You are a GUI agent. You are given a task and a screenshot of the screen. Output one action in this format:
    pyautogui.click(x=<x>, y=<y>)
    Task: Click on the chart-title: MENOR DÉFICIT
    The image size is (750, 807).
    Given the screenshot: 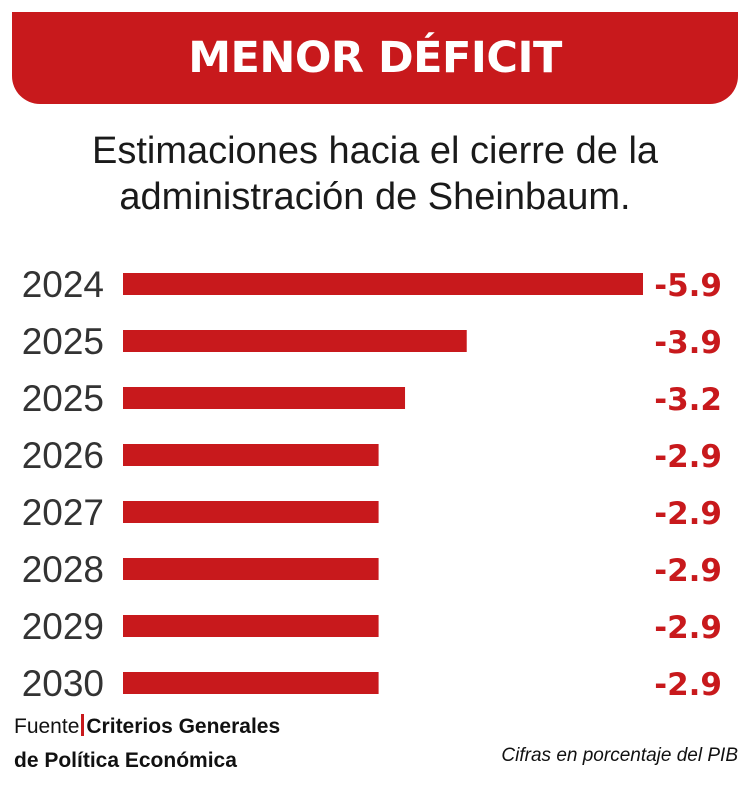 What is the action you would take?
    pyautogui.click(x=375, y=58)
    